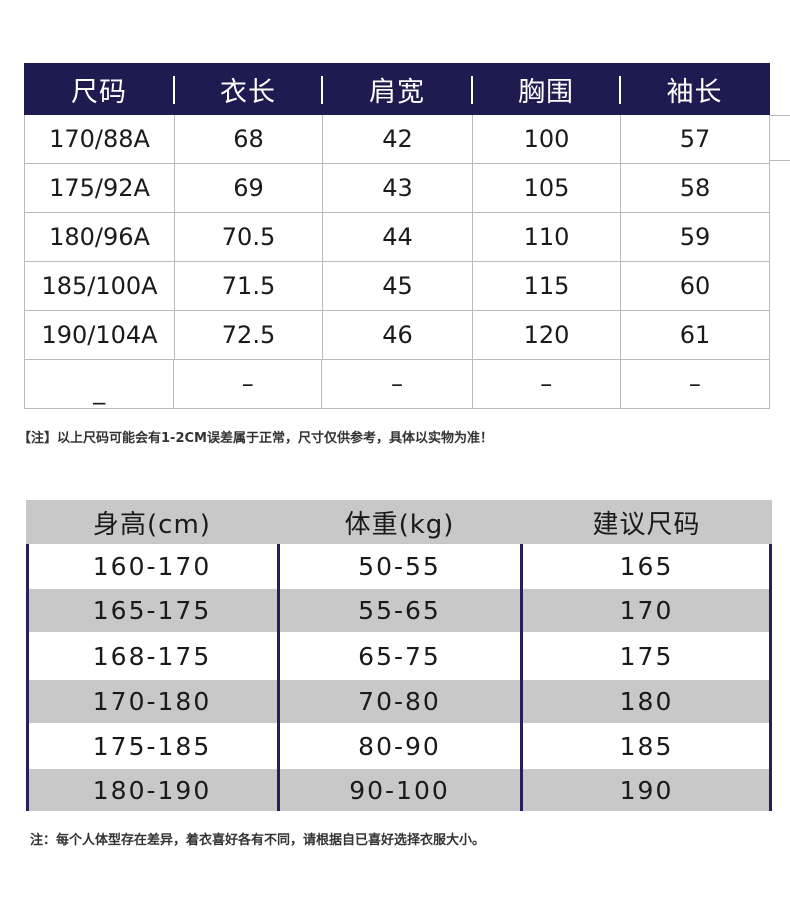  I want to click on table-row: 185/100A 71.5 45 115 60, so click(397, 286).